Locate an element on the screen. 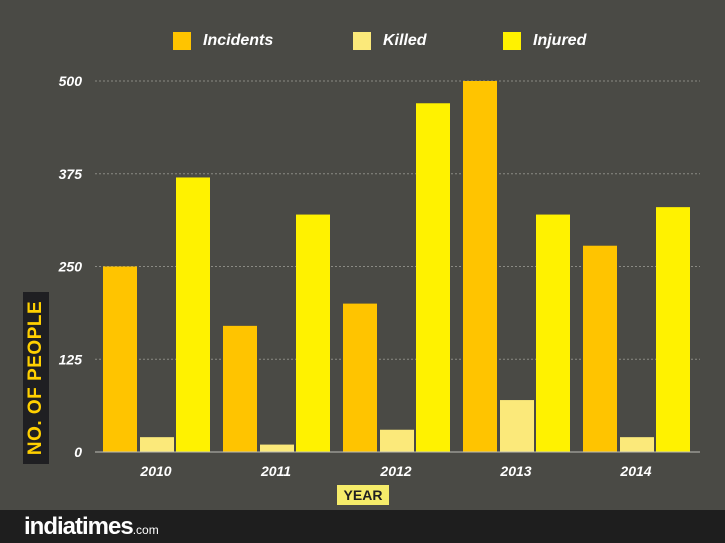 The image size is (725, 543). bar-killed-2013 is located at coordinates (517, 426).